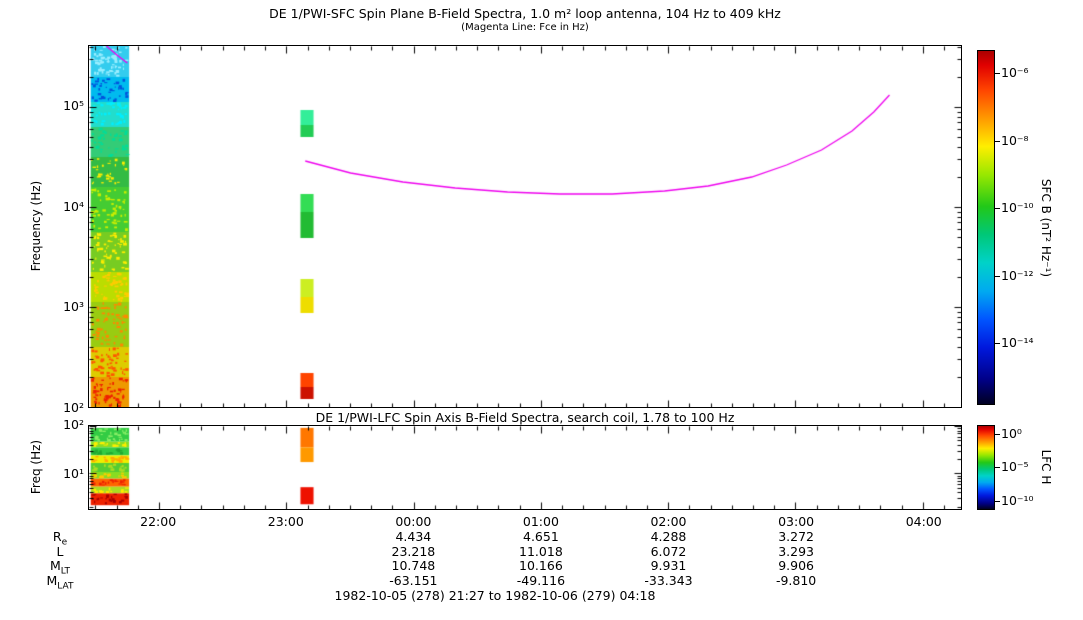 This screenshot has width=1083, height=620. I want to click on x-tick-label: 01:00, so click(540, 521).